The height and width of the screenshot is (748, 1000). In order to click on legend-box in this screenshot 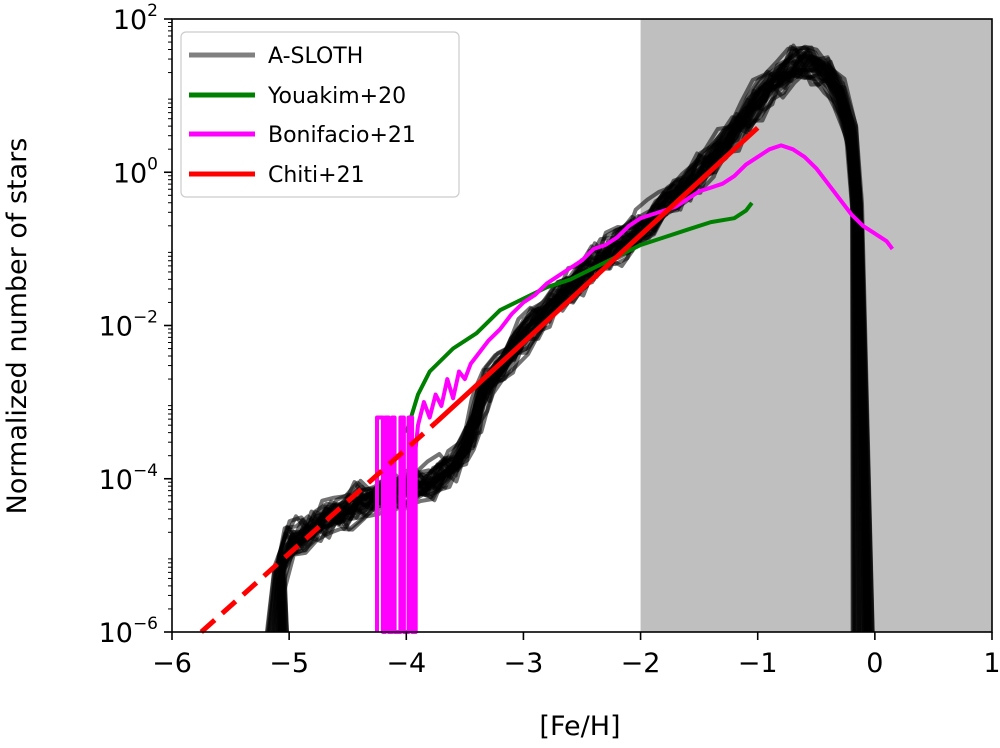, I will do `click(320, 114)`.